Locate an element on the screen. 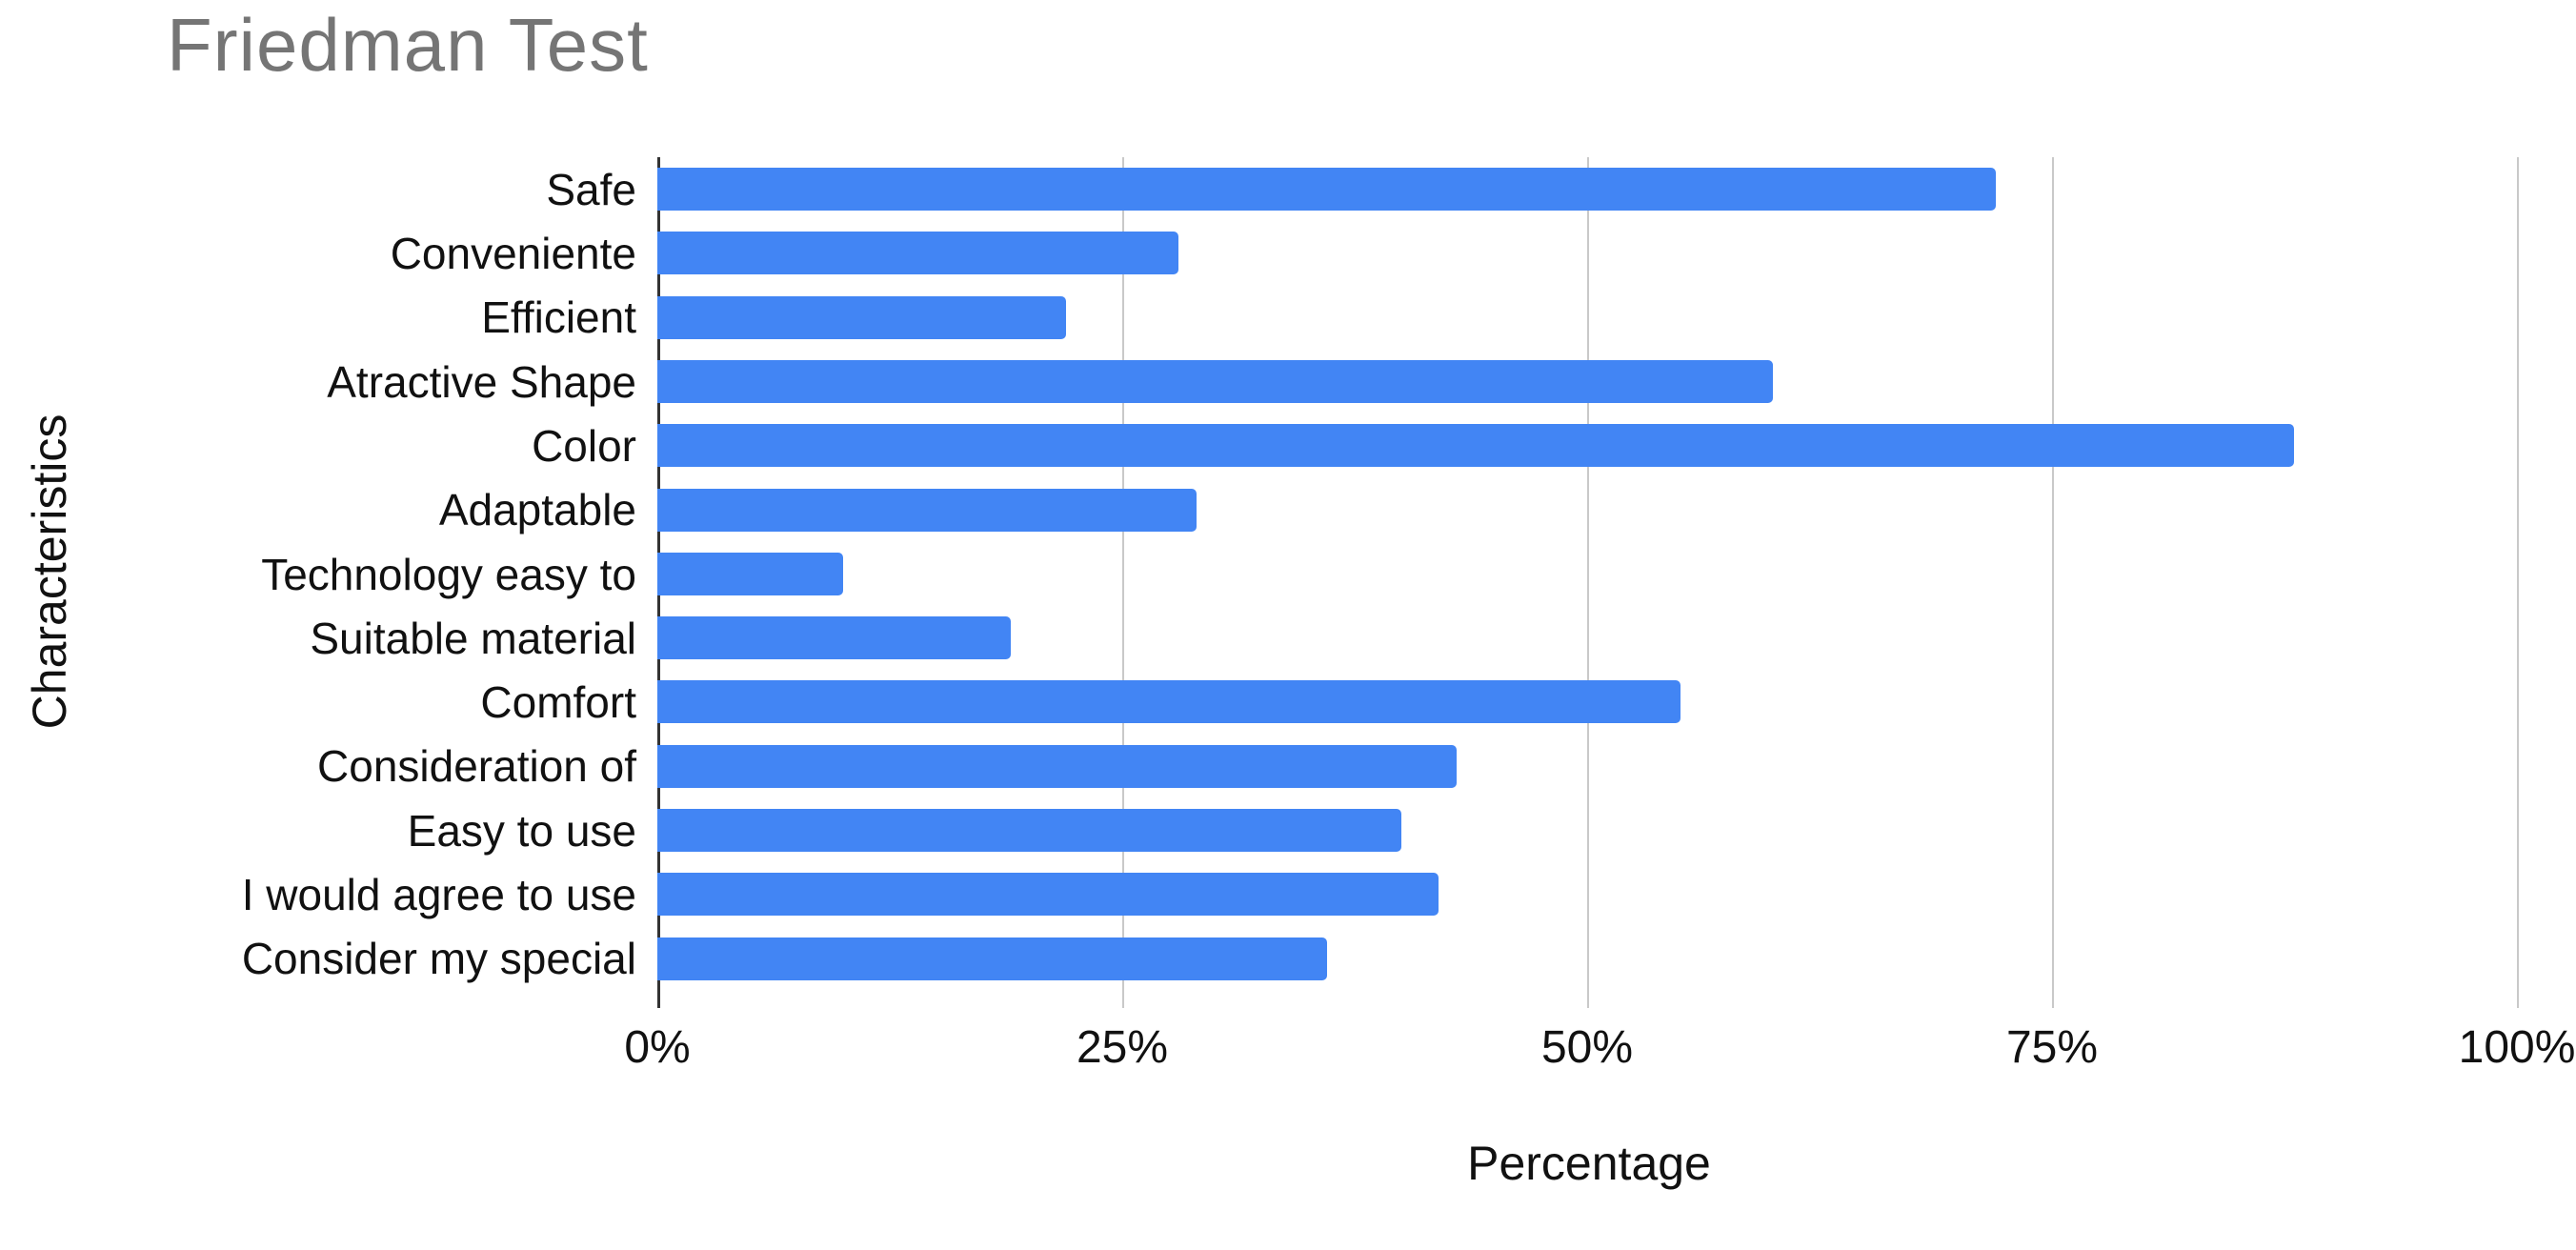  category-label: Atractive Shape is located at coordinates (481, 382).